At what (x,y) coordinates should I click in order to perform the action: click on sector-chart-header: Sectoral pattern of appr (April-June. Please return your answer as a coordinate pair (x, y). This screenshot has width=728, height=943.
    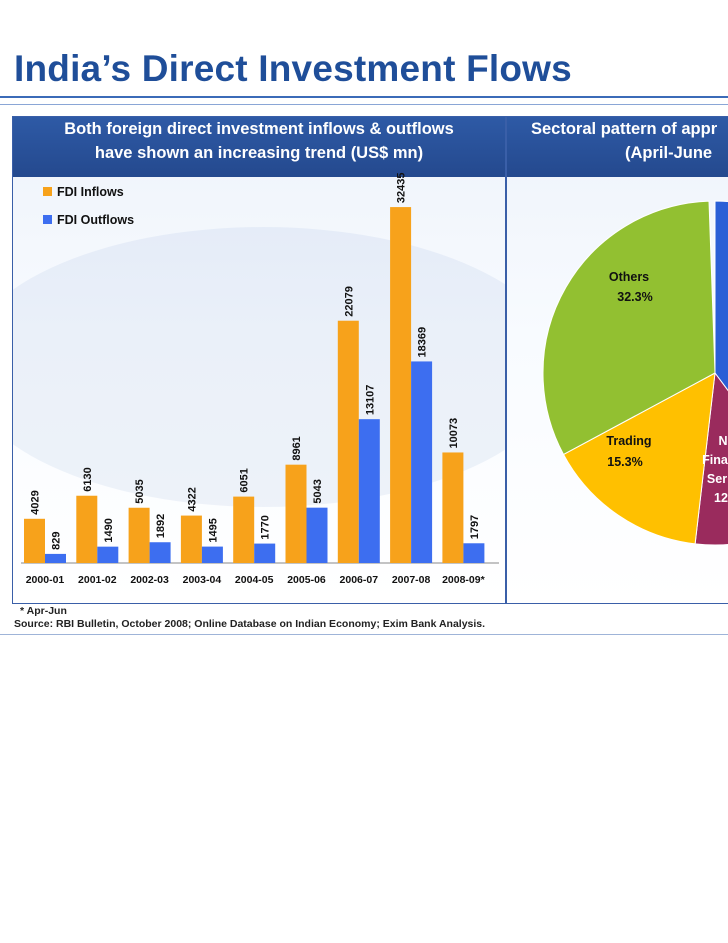
    Looking at the image, I should click on (617, 147).